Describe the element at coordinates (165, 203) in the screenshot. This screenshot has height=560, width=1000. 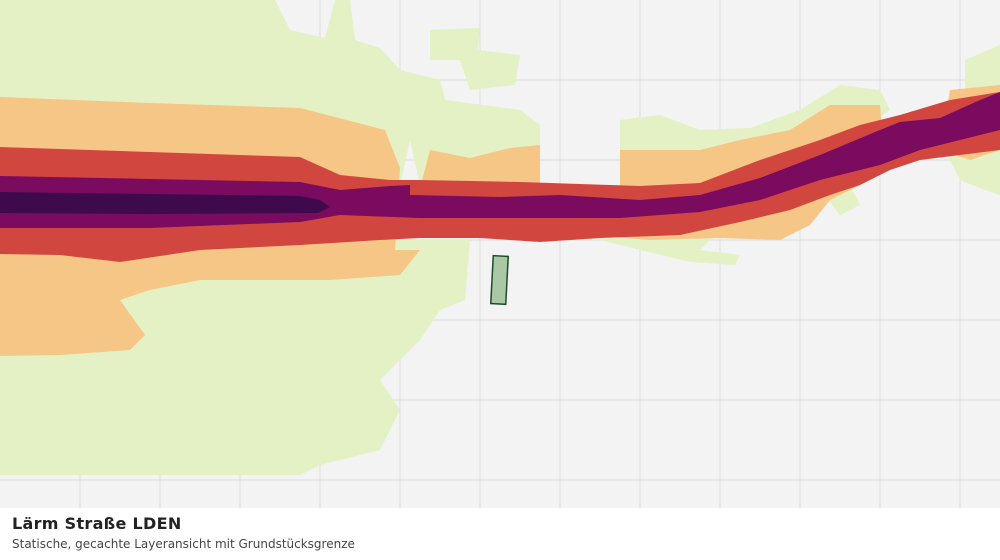
I see `noise-zone-very-high` at that location.